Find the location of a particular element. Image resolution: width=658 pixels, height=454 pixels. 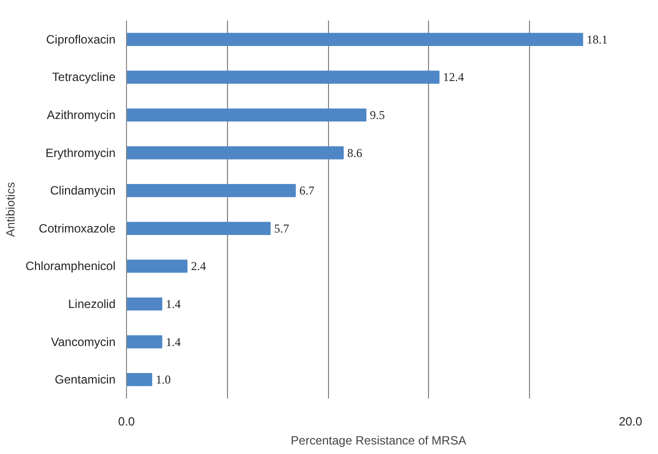

y-tick-label: Erythromycin is located at coordinates (80, 153).